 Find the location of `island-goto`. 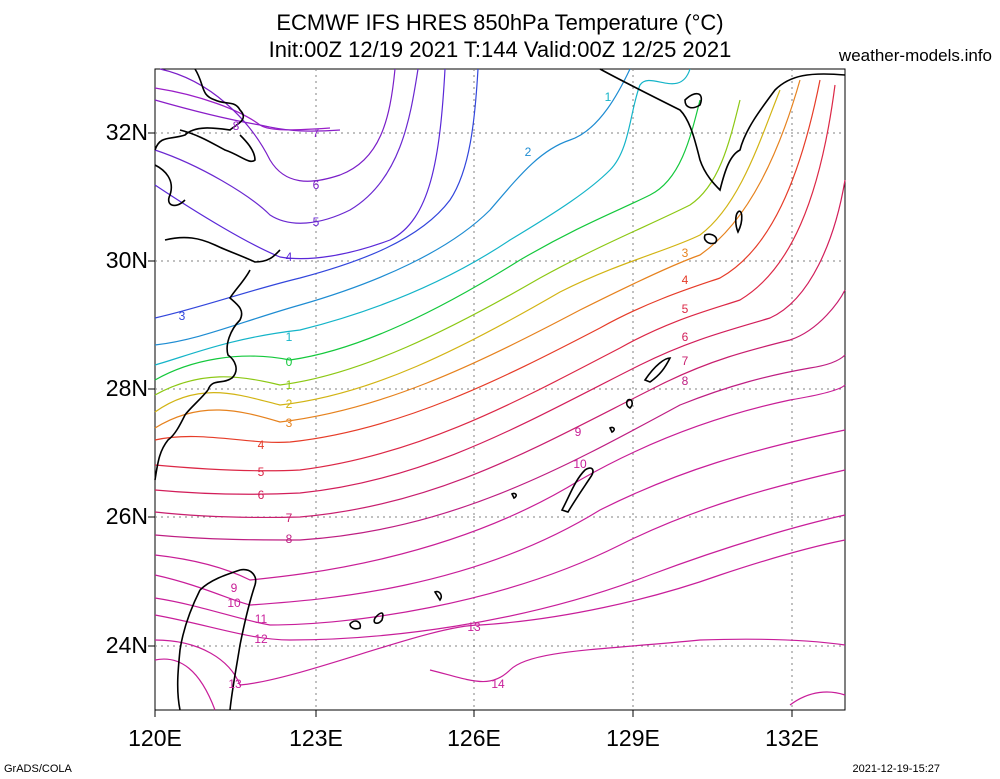

island-goto is located at coordinates (693, 100).